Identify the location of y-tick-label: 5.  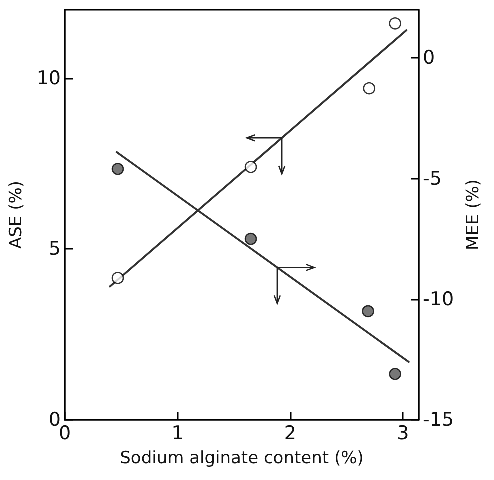
(54, 249).